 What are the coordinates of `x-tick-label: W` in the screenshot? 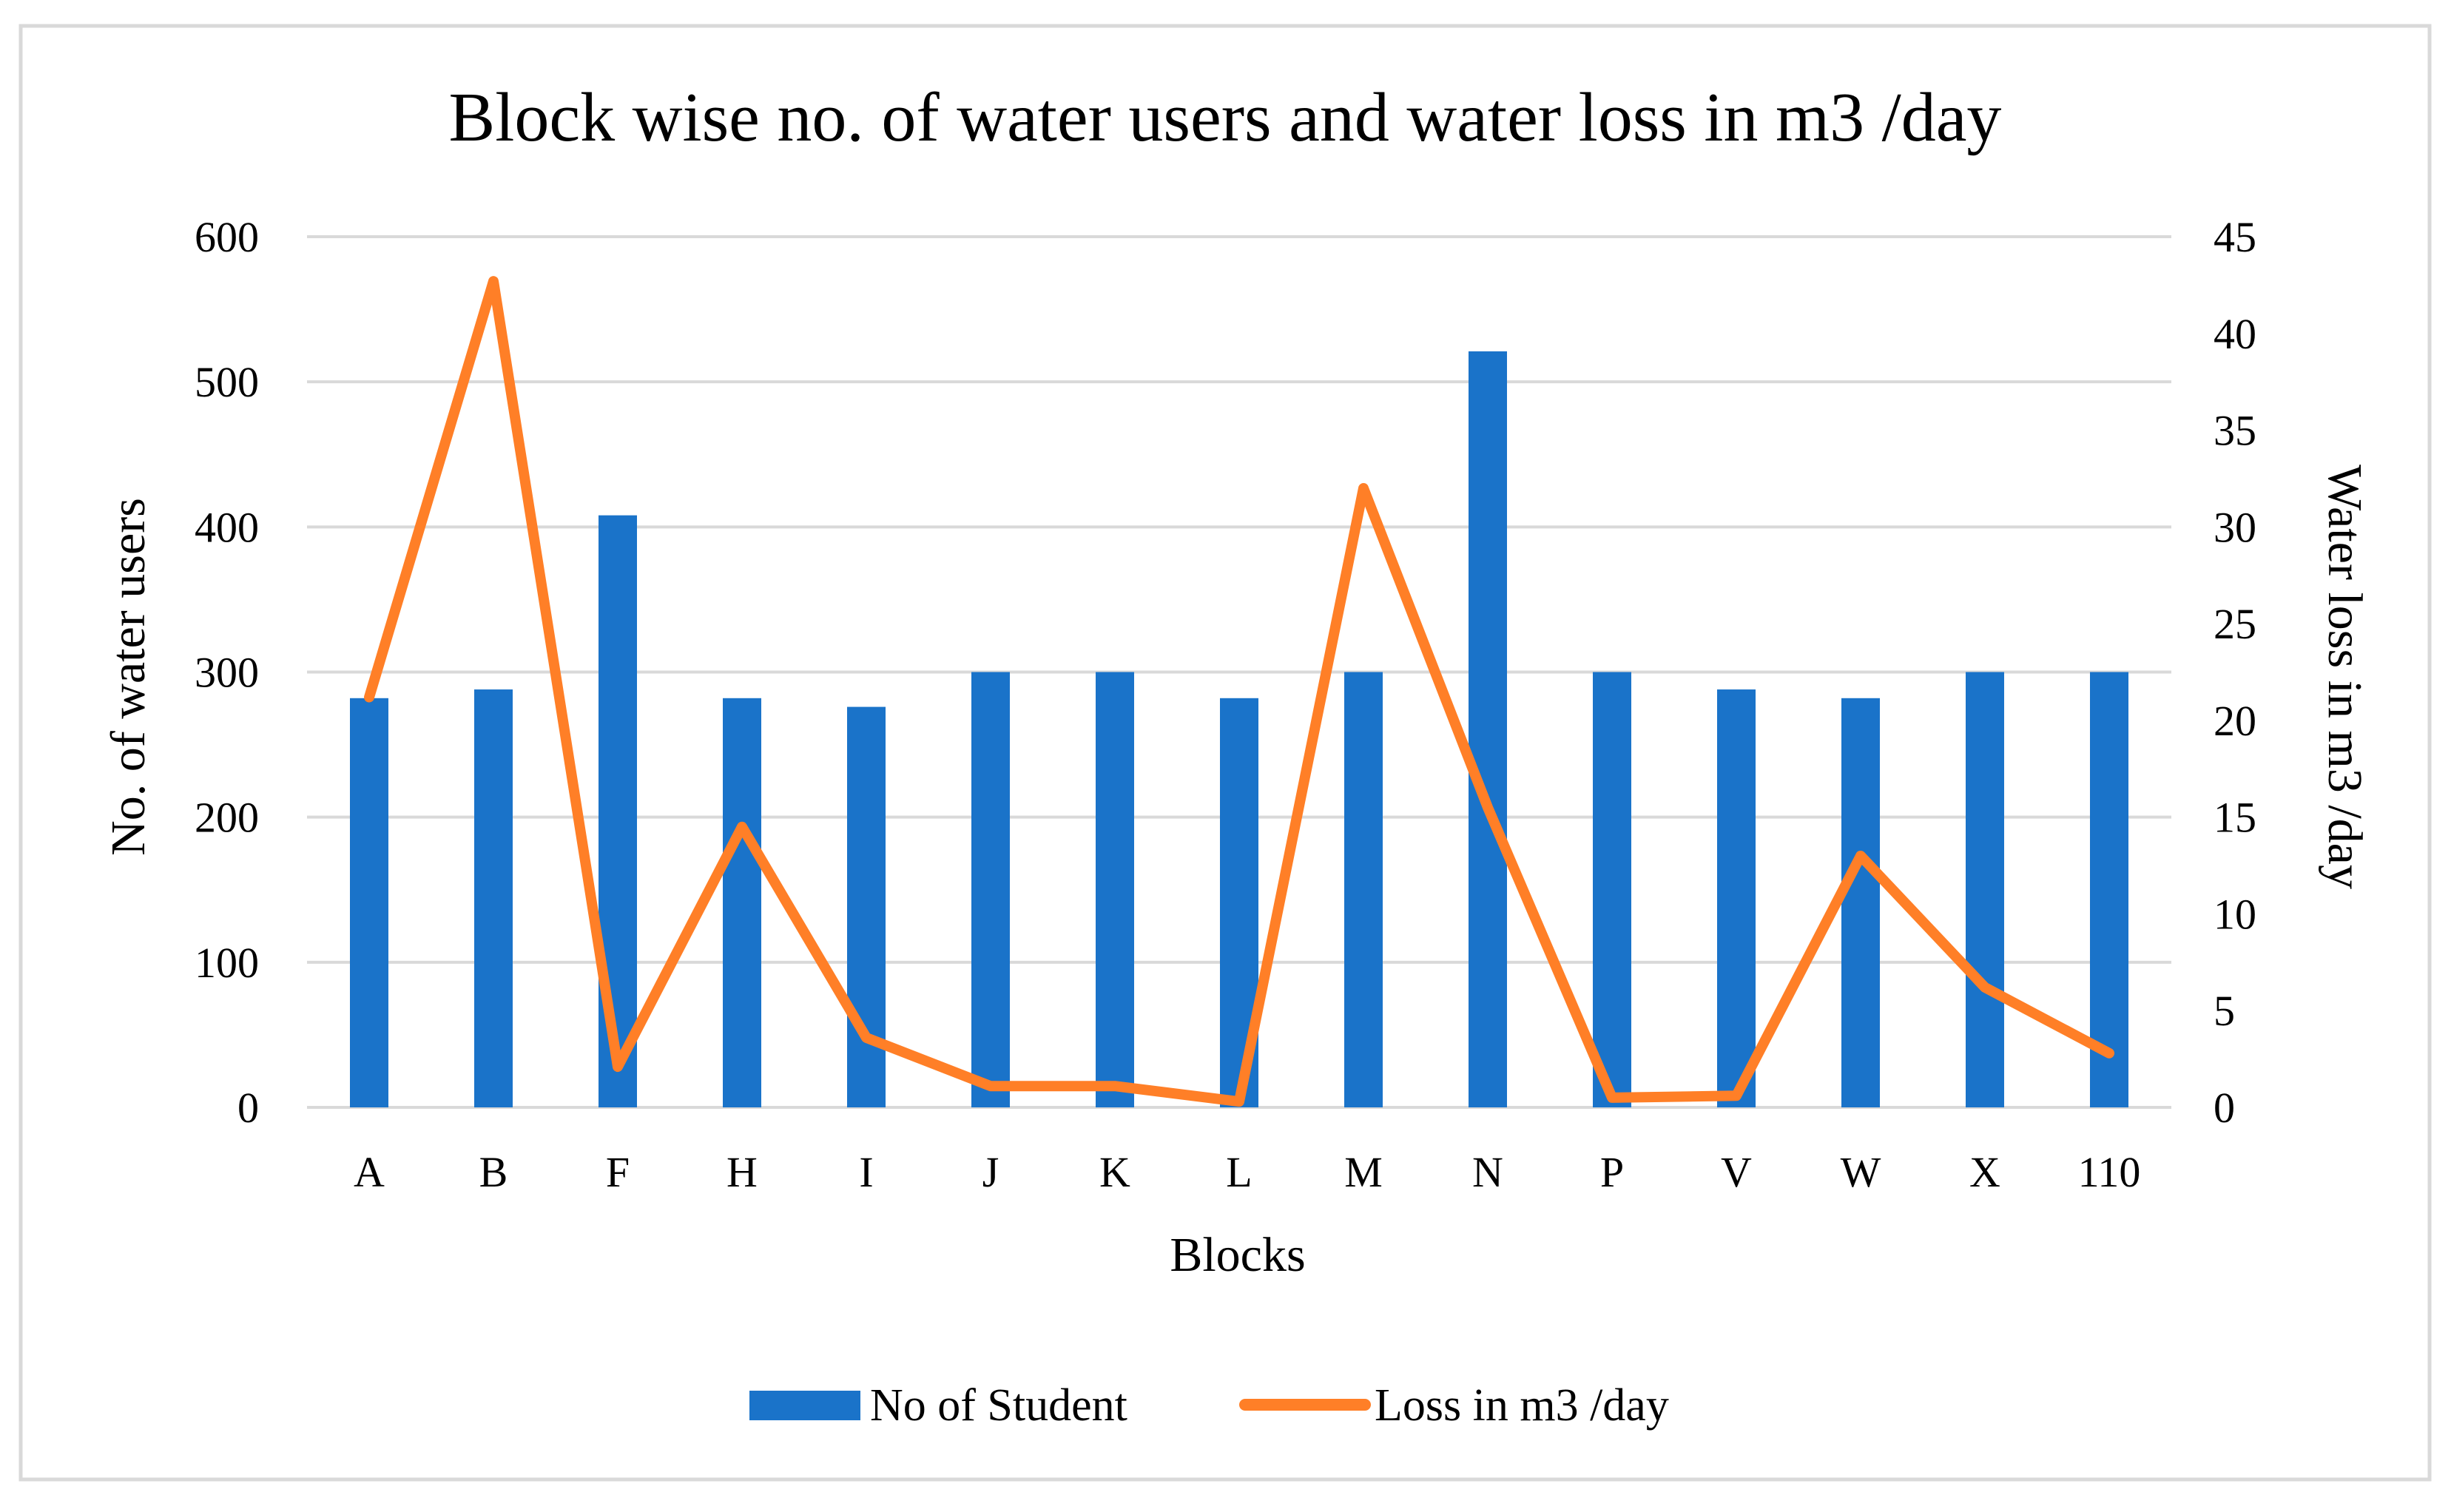 It's located at (1861, 1172).